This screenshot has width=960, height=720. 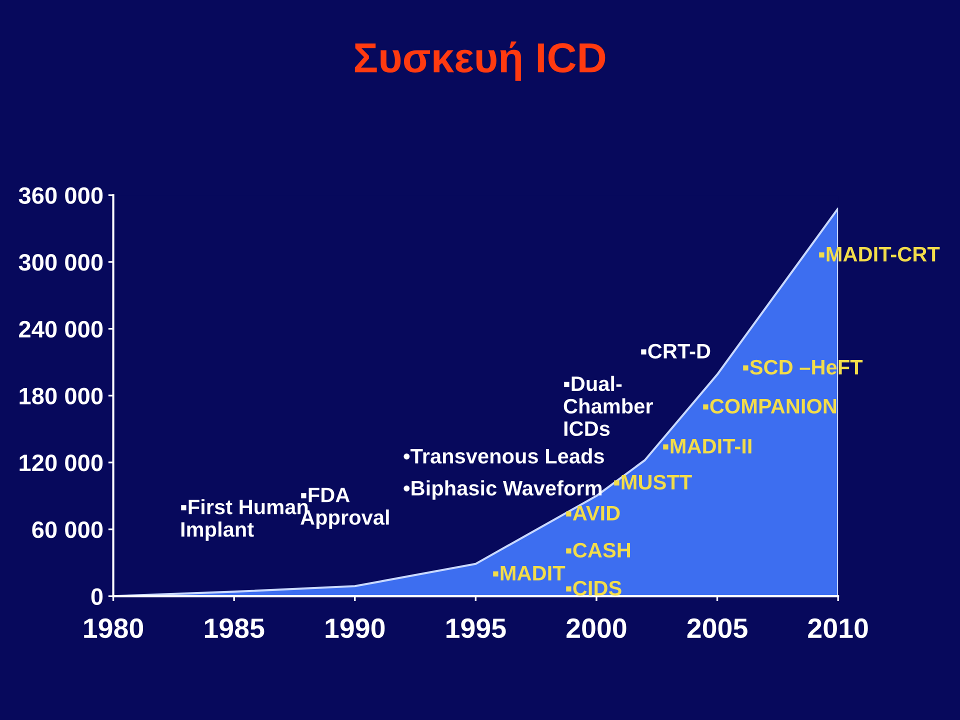 I want to click on x-tick-label: 1985, so click(x=234, y=628).